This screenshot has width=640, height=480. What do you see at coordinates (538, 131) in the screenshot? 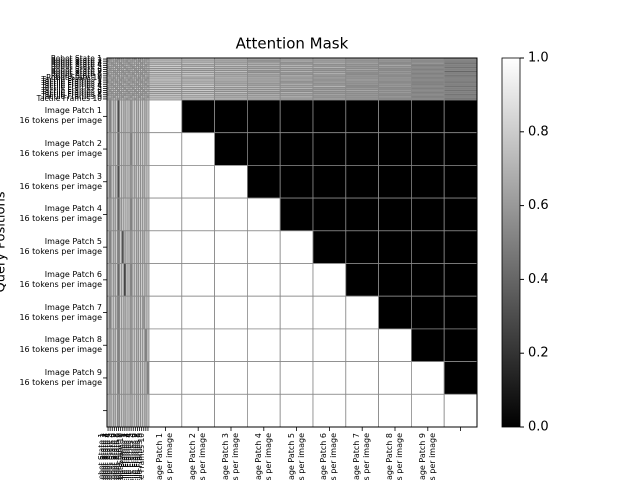
I see `colorbar-tick-label: 0.8` at bounding box center [538, 131].